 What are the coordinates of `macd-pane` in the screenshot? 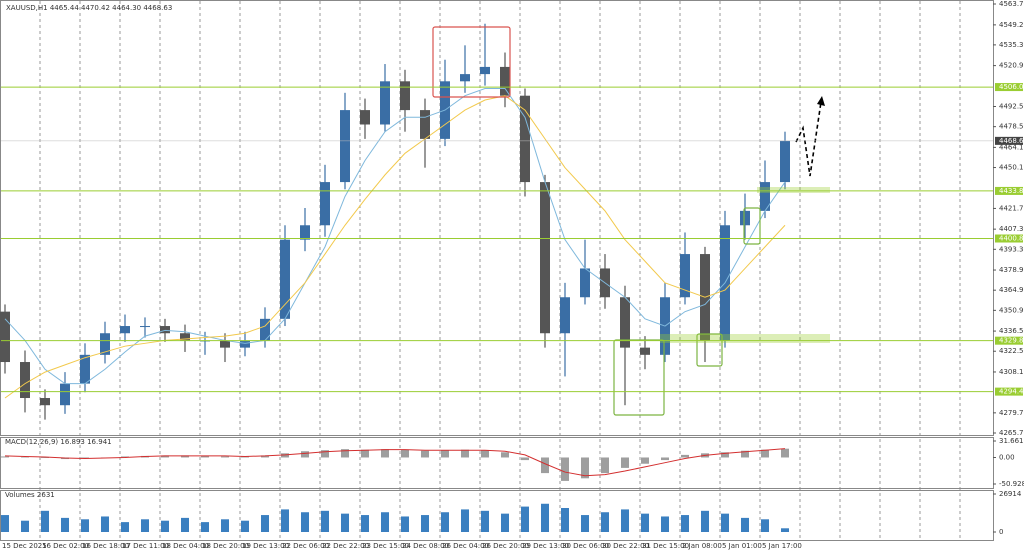 It's located at (497, 463).